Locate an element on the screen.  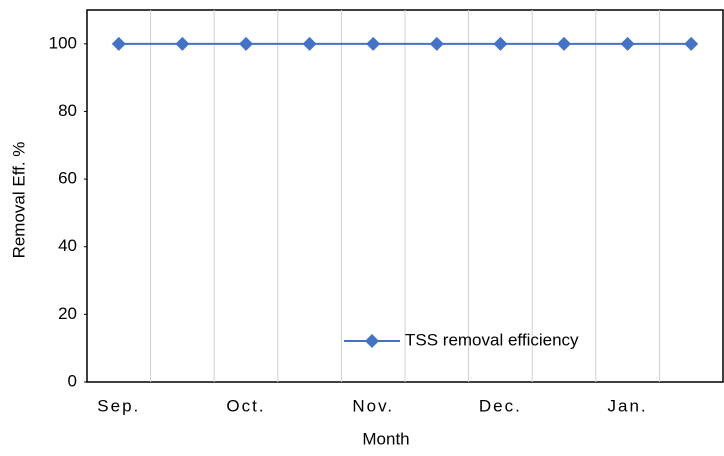
x-tick-label: Nov. is located at coordinates (373, 405).